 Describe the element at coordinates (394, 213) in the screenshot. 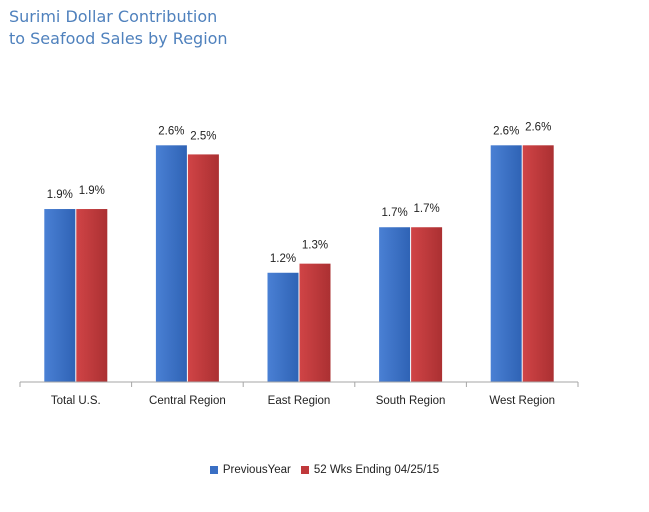

I see `data-label-previous-year-3: 1.7%` at that location.